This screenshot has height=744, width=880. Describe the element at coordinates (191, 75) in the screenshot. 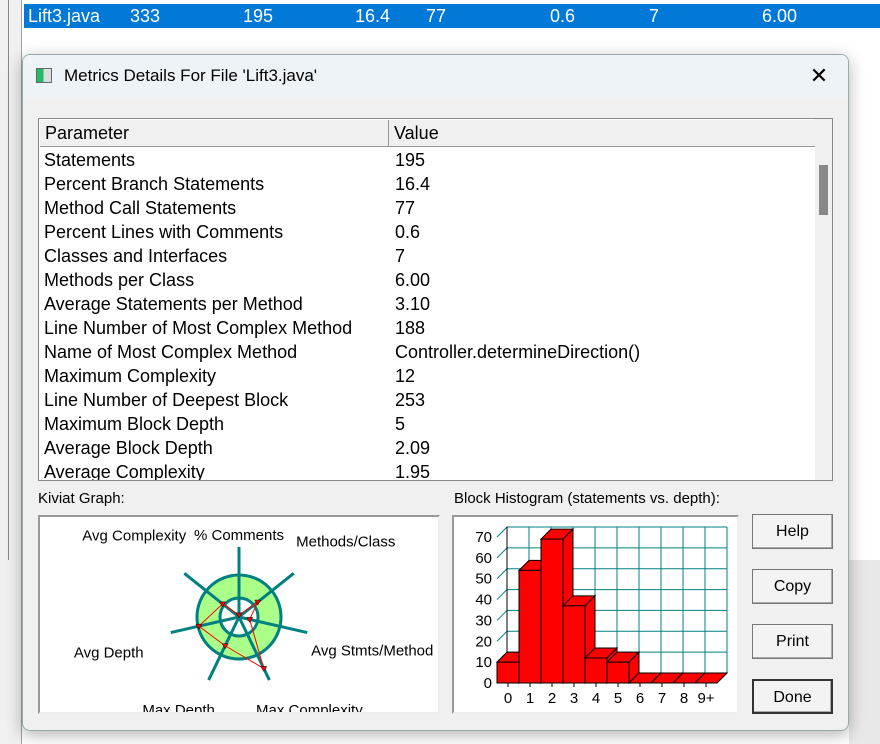

I see `dialog-title: Metrics Details For File 'Lift3.java'` at that location.